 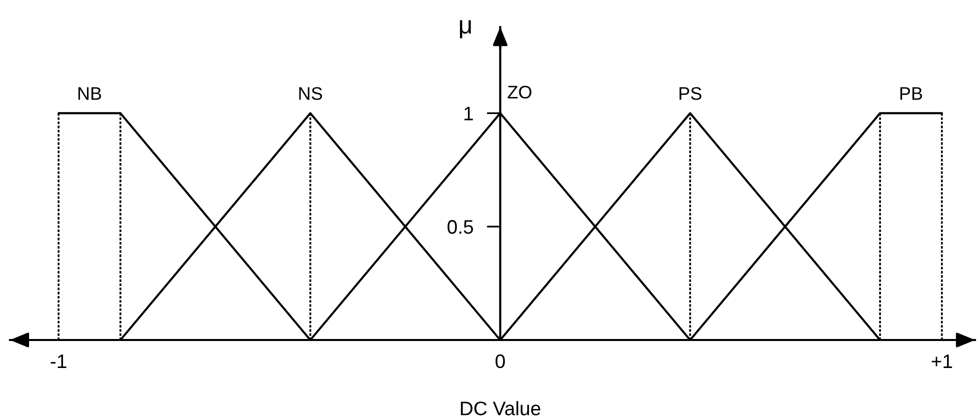 I want to click on y-axis-title: μ, so click(x=465, y=29).